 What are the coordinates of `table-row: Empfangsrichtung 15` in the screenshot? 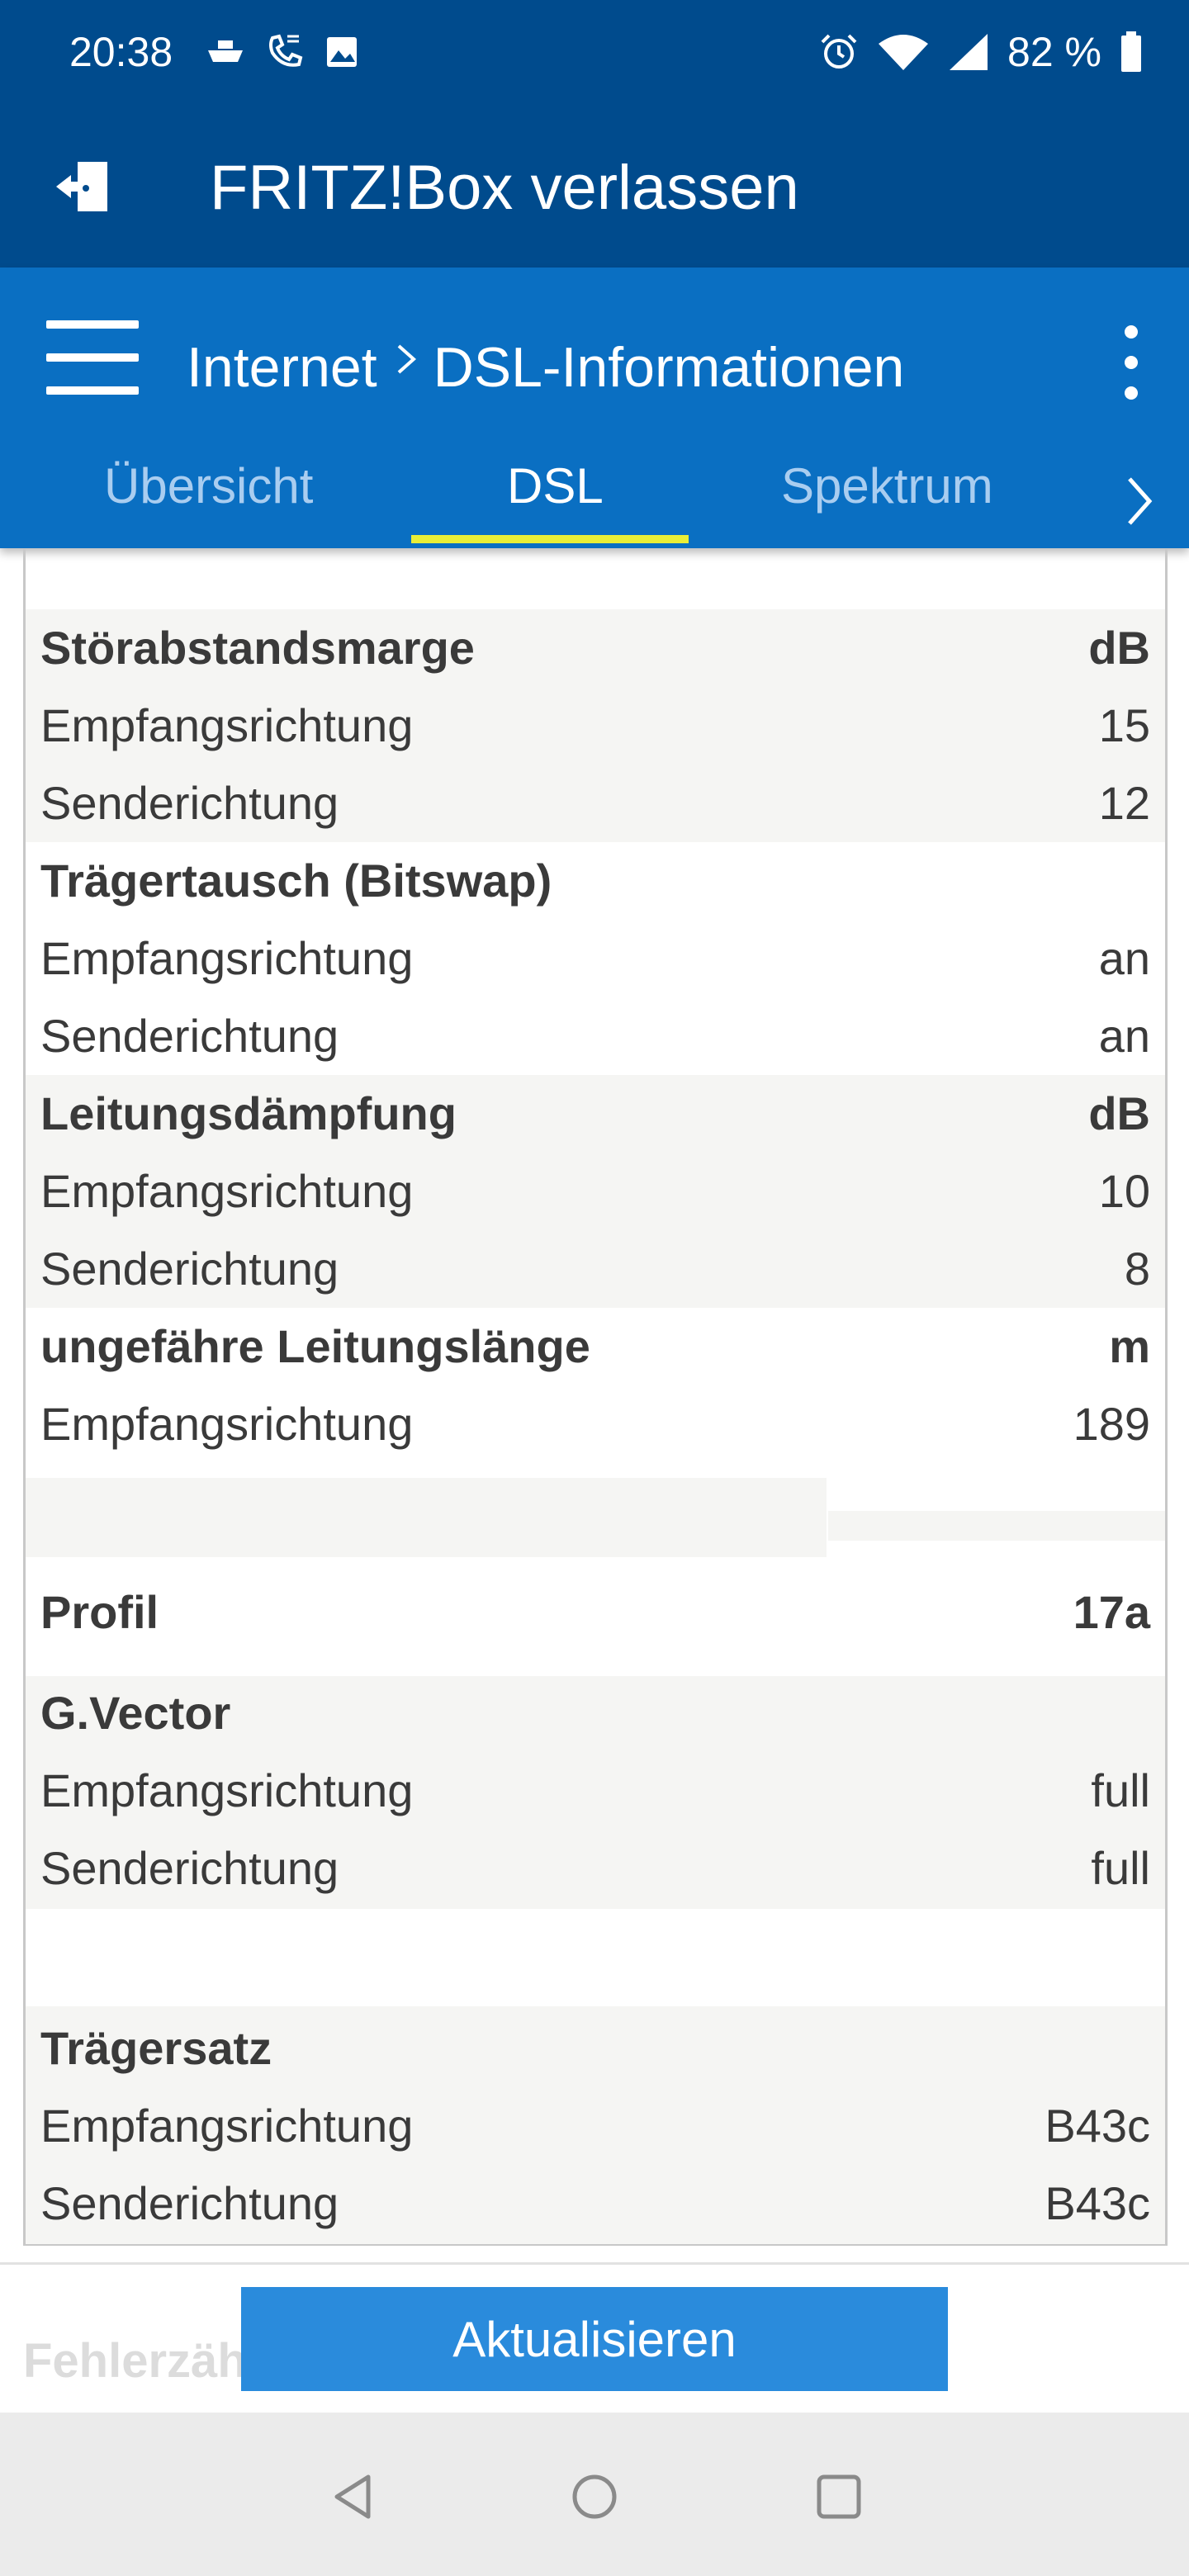 It's located at (595, 726).